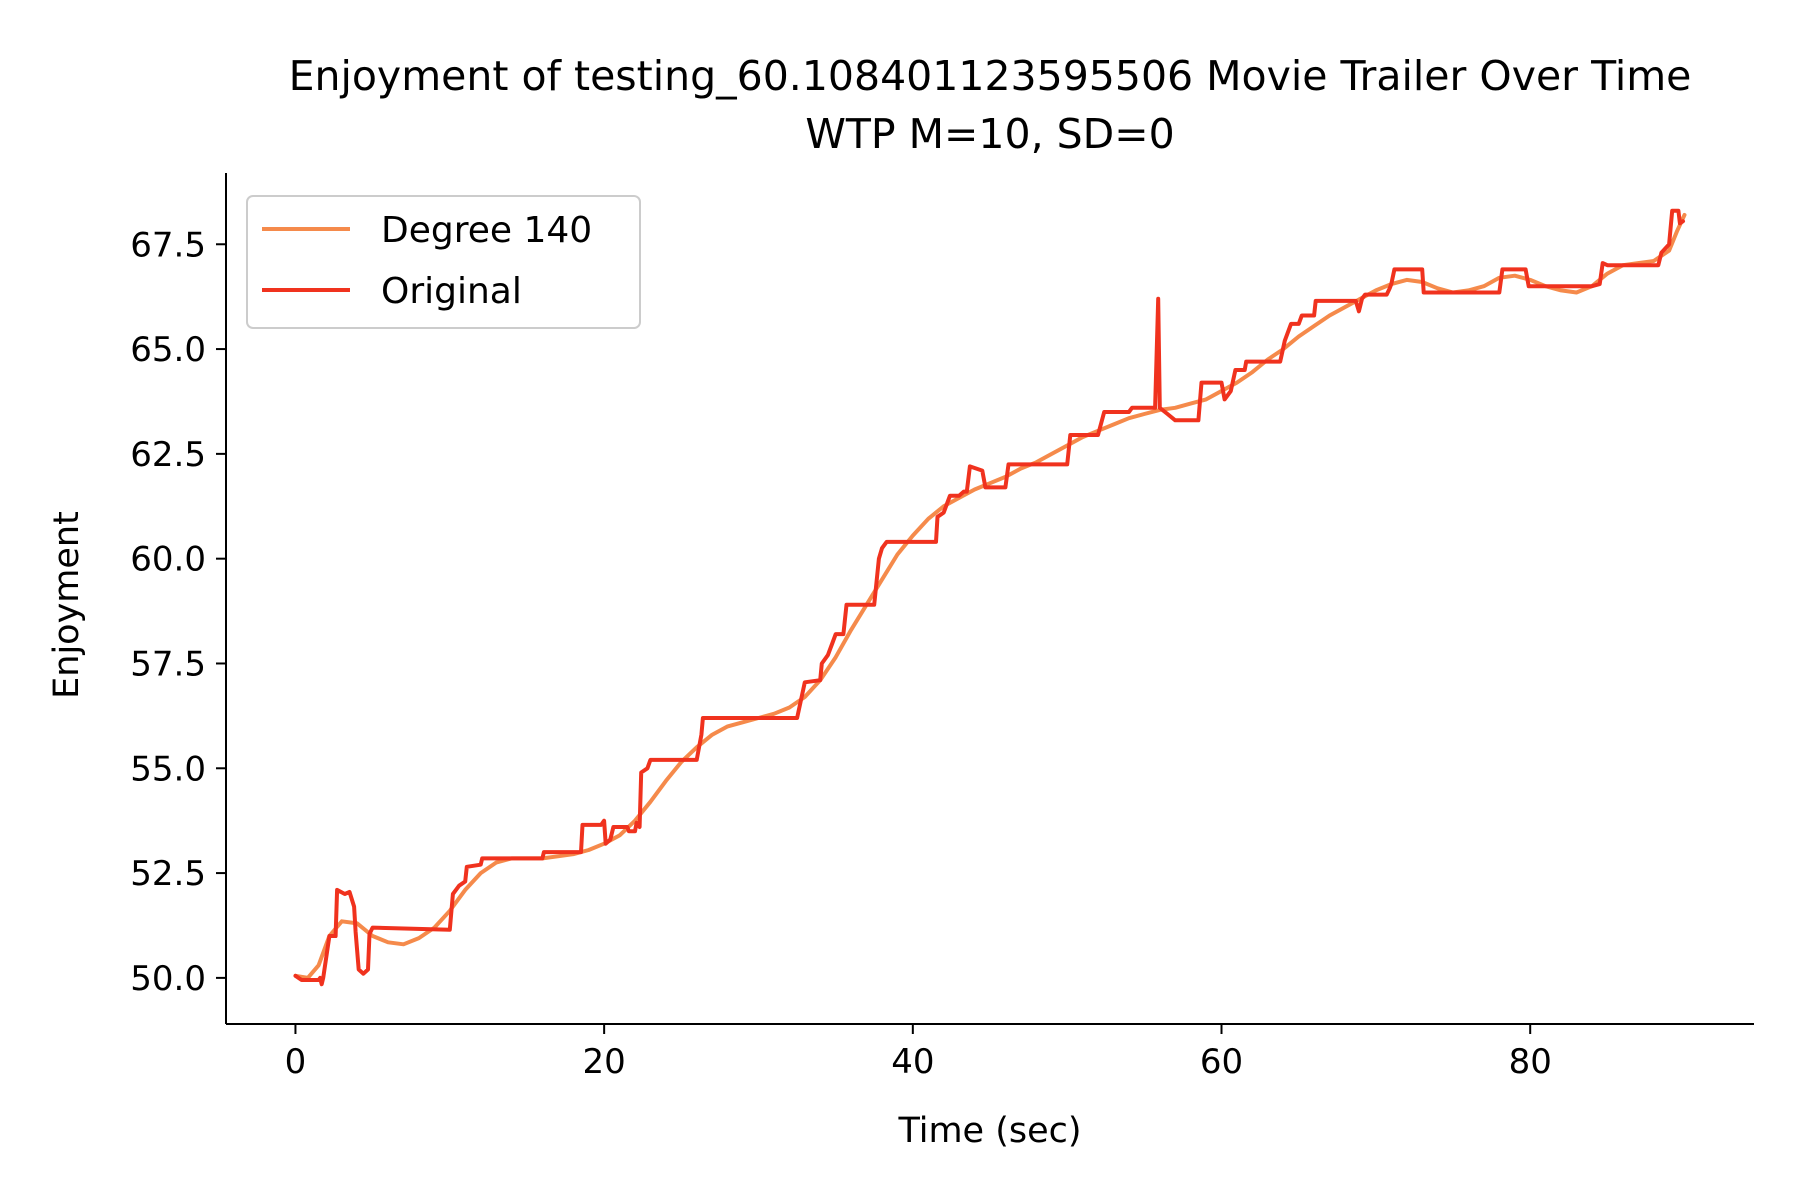  What do you see at coordinates (1221, 1062) in the screenshot?
I see `x-tick-label: 60` at bounding box center [1221, 1062].